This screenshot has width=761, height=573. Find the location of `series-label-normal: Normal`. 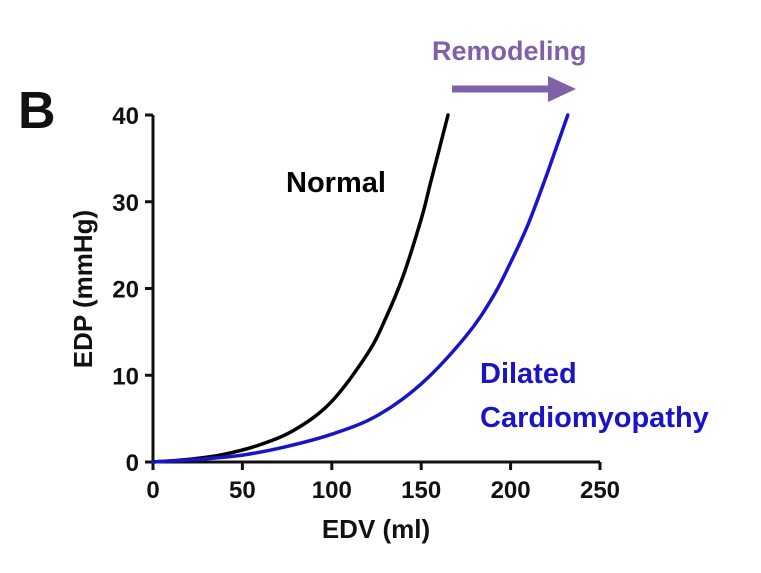

series-label-normal: Normal is located at coordinates (336, 183).